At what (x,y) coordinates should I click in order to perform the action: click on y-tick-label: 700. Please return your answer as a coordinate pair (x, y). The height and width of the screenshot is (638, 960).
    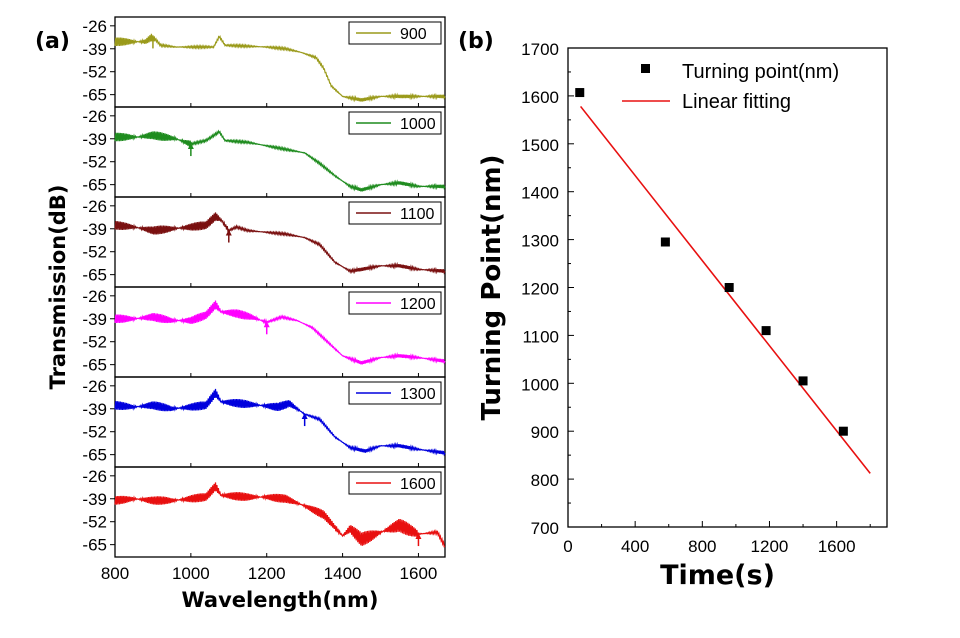
    Looking at the image, I should click on (545, 528).